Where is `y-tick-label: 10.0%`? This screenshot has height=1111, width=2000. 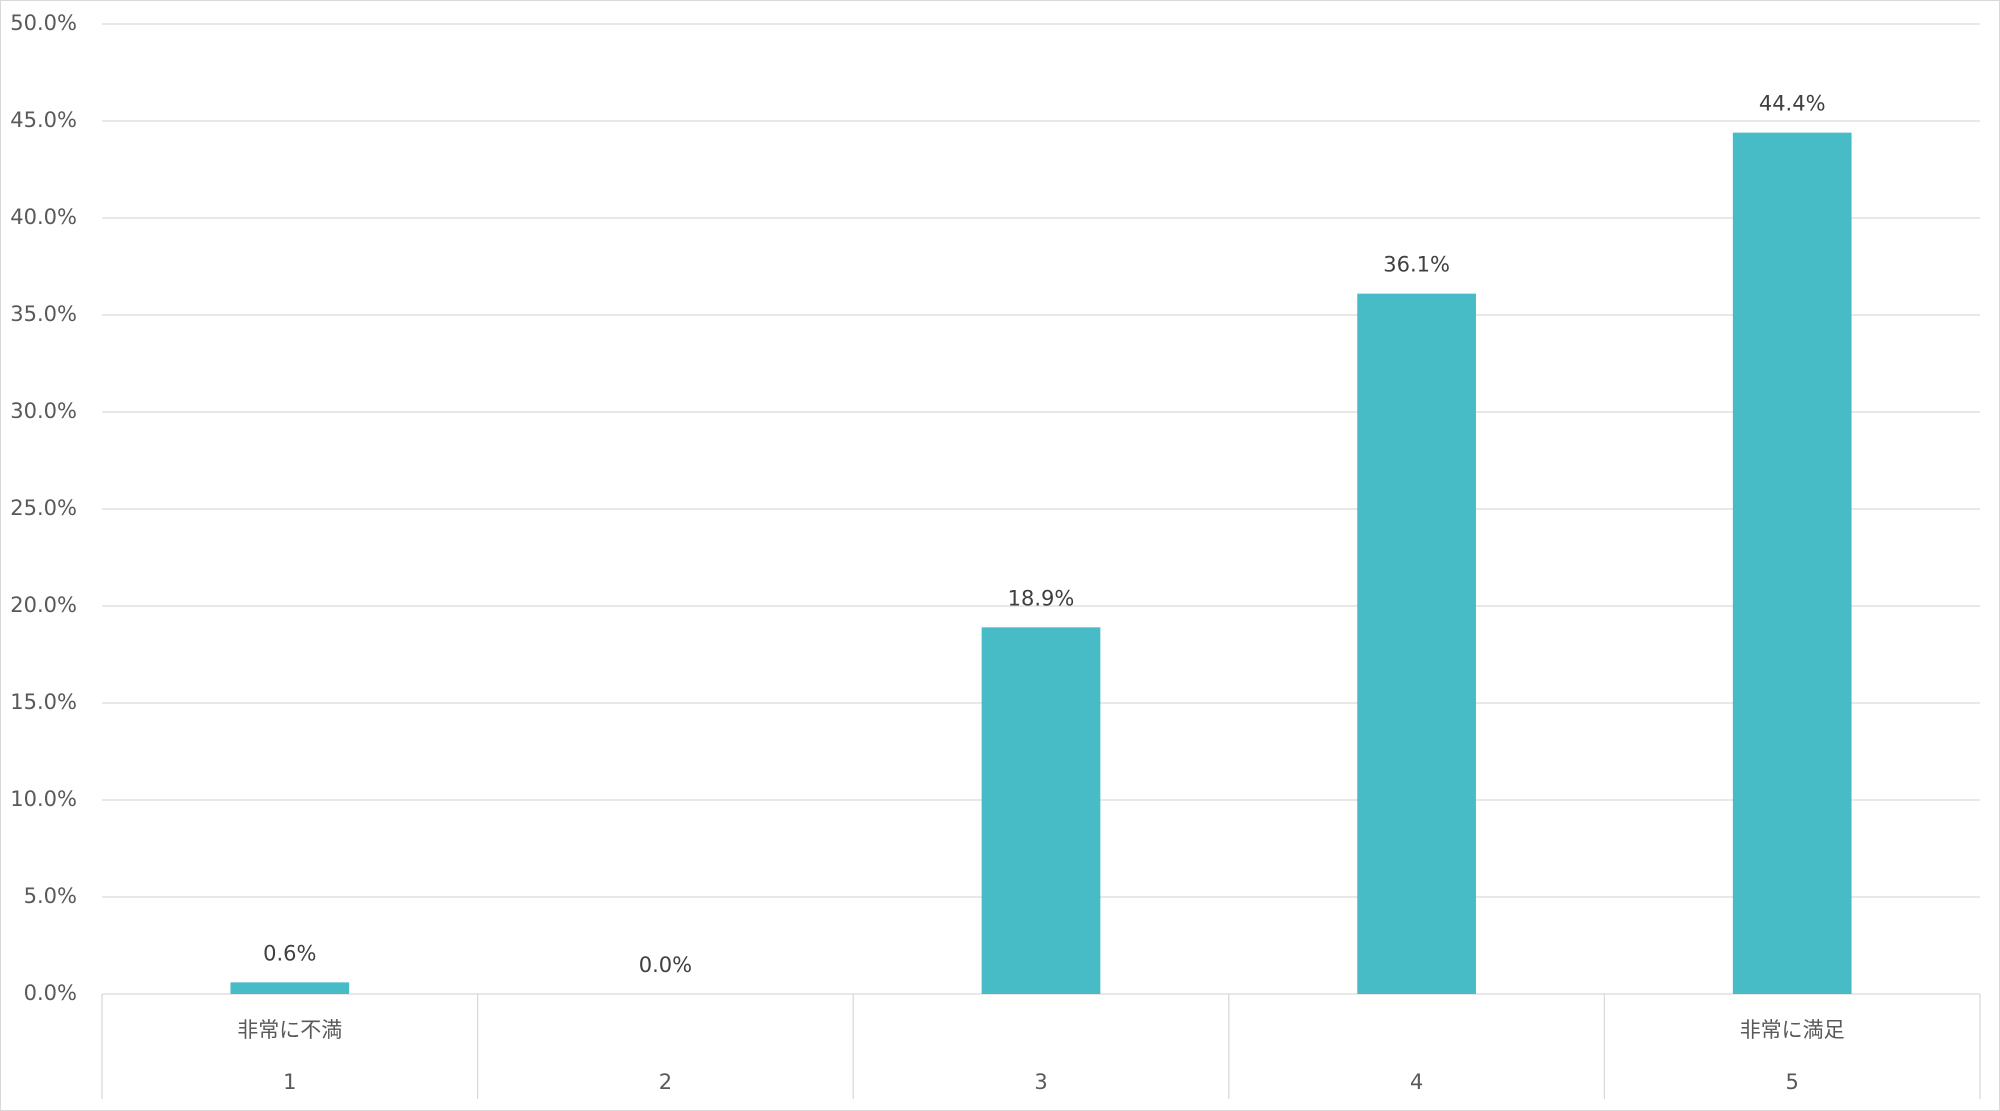
y-tick-label: 10.0% is located at coordinates (43, 799).